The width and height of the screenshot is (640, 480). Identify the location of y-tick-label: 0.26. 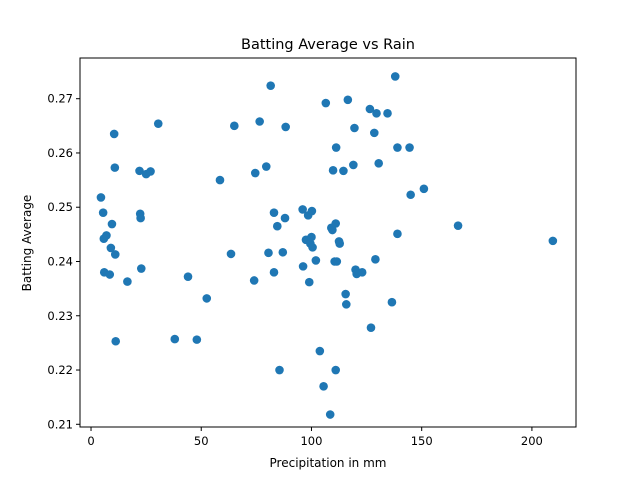
(60, 153).